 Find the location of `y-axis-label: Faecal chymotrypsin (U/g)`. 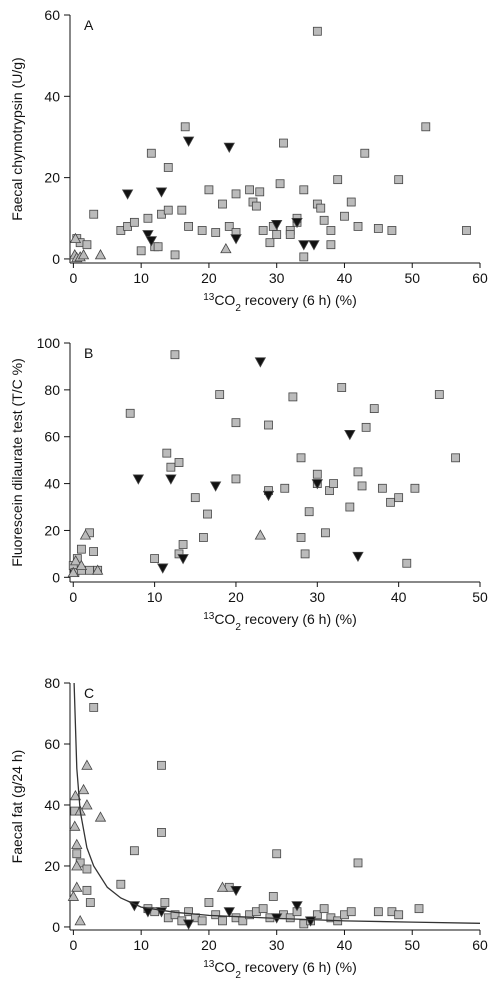

y-axis-label: Faecal chymotrypsin (U/g) is located at coordinates (17, 138).